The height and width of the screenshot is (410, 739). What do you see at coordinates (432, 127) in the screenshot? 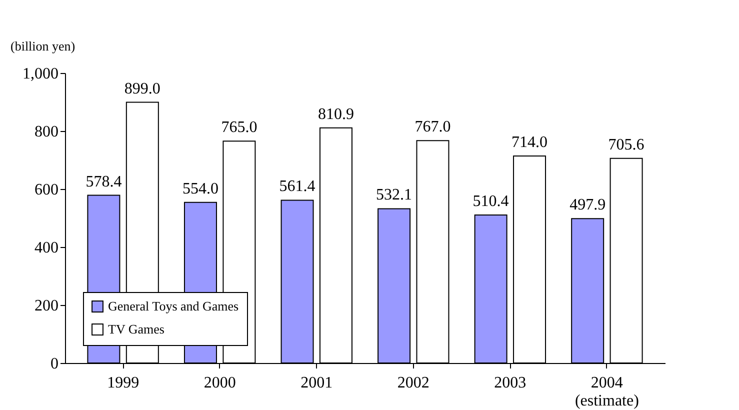
I see `data-label: 767.0` at bounding box center [432, 127].